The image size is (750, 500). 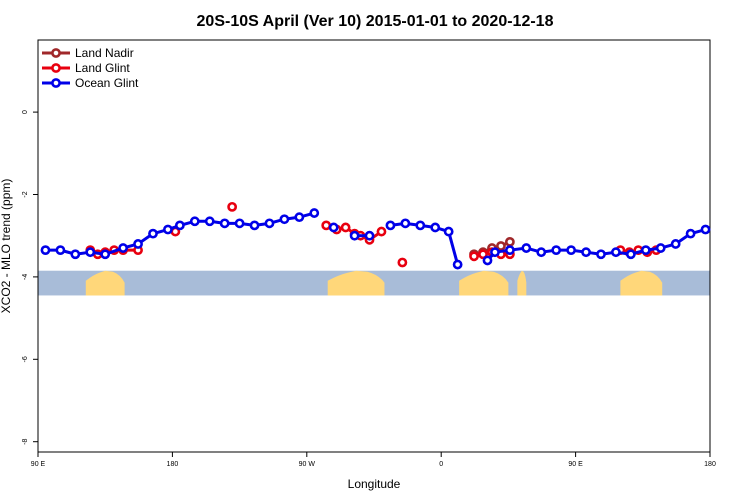 I want to click on x-axis-label: Longitude, so click(x=374, y=484).